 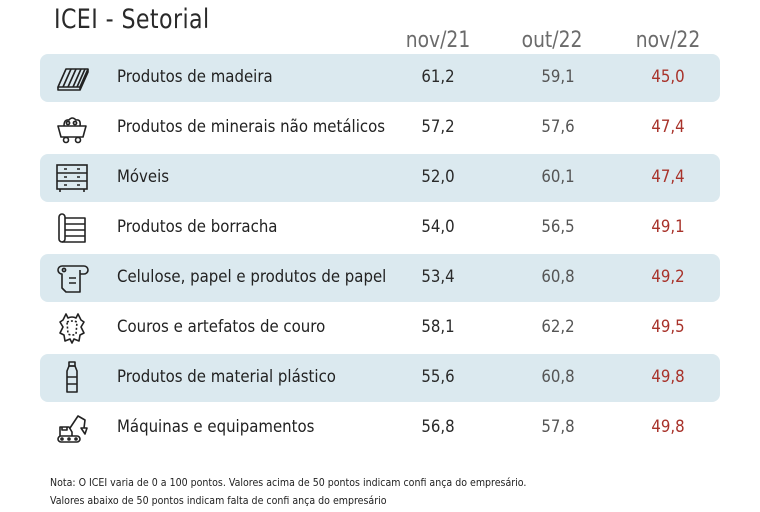 I want to click on value-cell-out22: 60,1, so click(x=558, y=177).